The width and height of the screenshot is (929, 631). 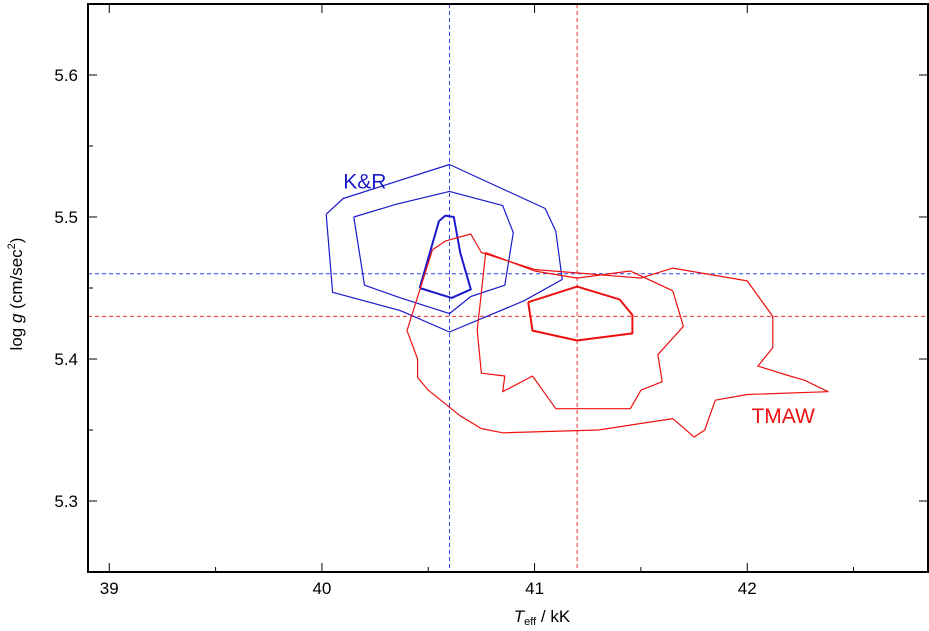 What do you see at coordinates (66, 75) in the screenshot?
I see `y-tick-label: 5.6` at bounding box center [66, 75].